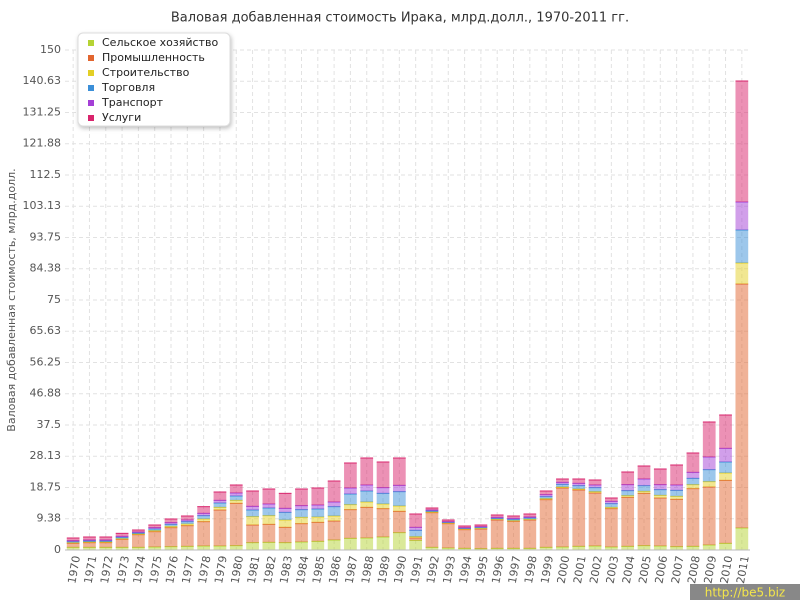 This screenshot has height=600, width=800. What do you see at coordinates (189, 570) in the screenshot?
I see `x-tick-label: 1977` at bounding box center [189, 570].